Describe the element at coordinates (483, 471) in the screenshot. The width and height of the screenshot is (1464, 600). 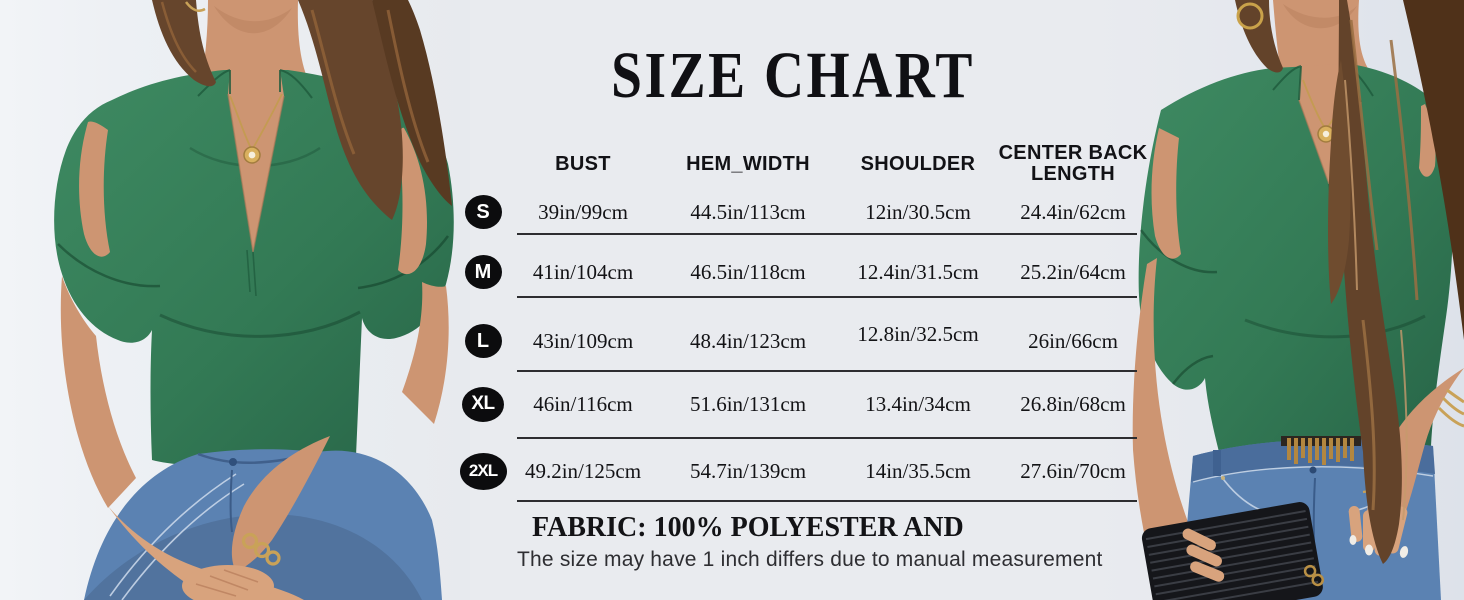
I see `size-badge-2xl: 2XL` at that location.